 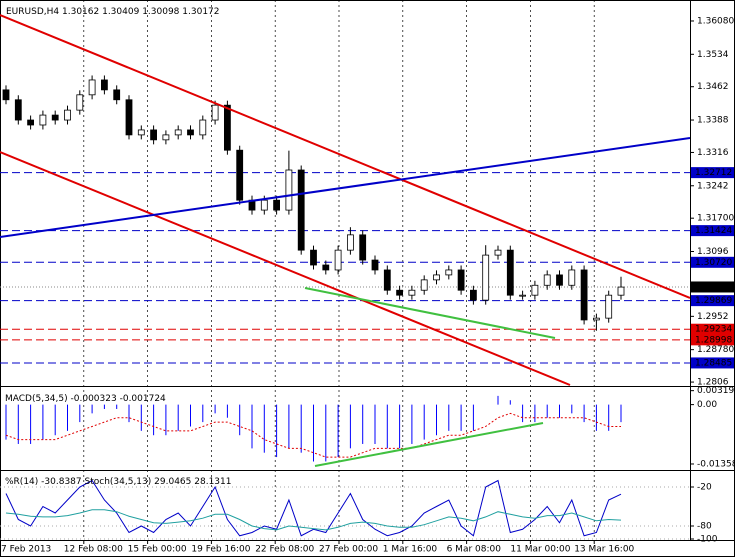 What do you see at coordinates (704, 488) in the screenshot?
I see `y-tick-label: -20` at bounding box center [704, 488].